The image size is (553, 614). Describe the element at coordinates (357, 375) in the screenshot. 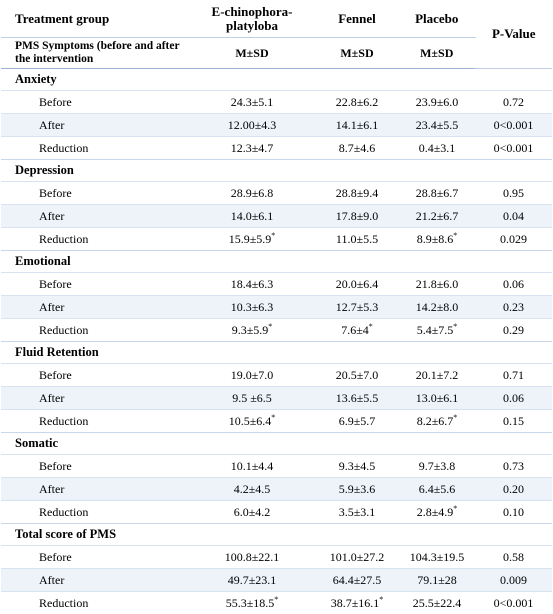

I see `fennel-value: 20.5±7.0` at that location.